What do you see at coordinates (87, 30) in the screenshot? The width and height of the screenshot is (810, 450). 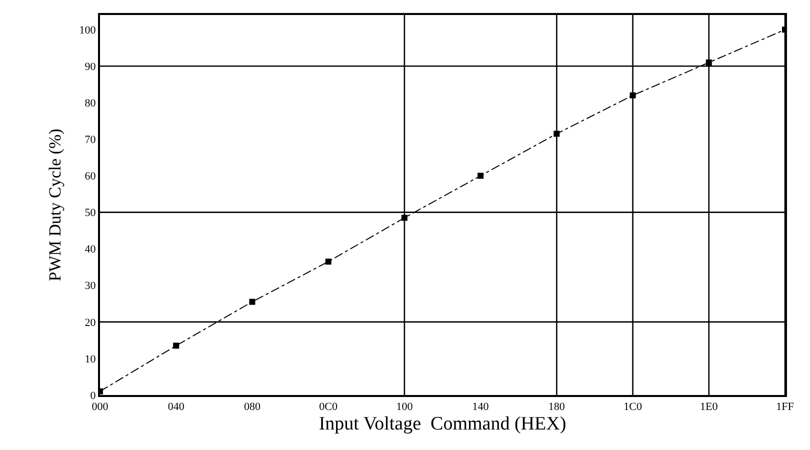 I see `y-tick-label: 100` at bounding box center [87, 30].